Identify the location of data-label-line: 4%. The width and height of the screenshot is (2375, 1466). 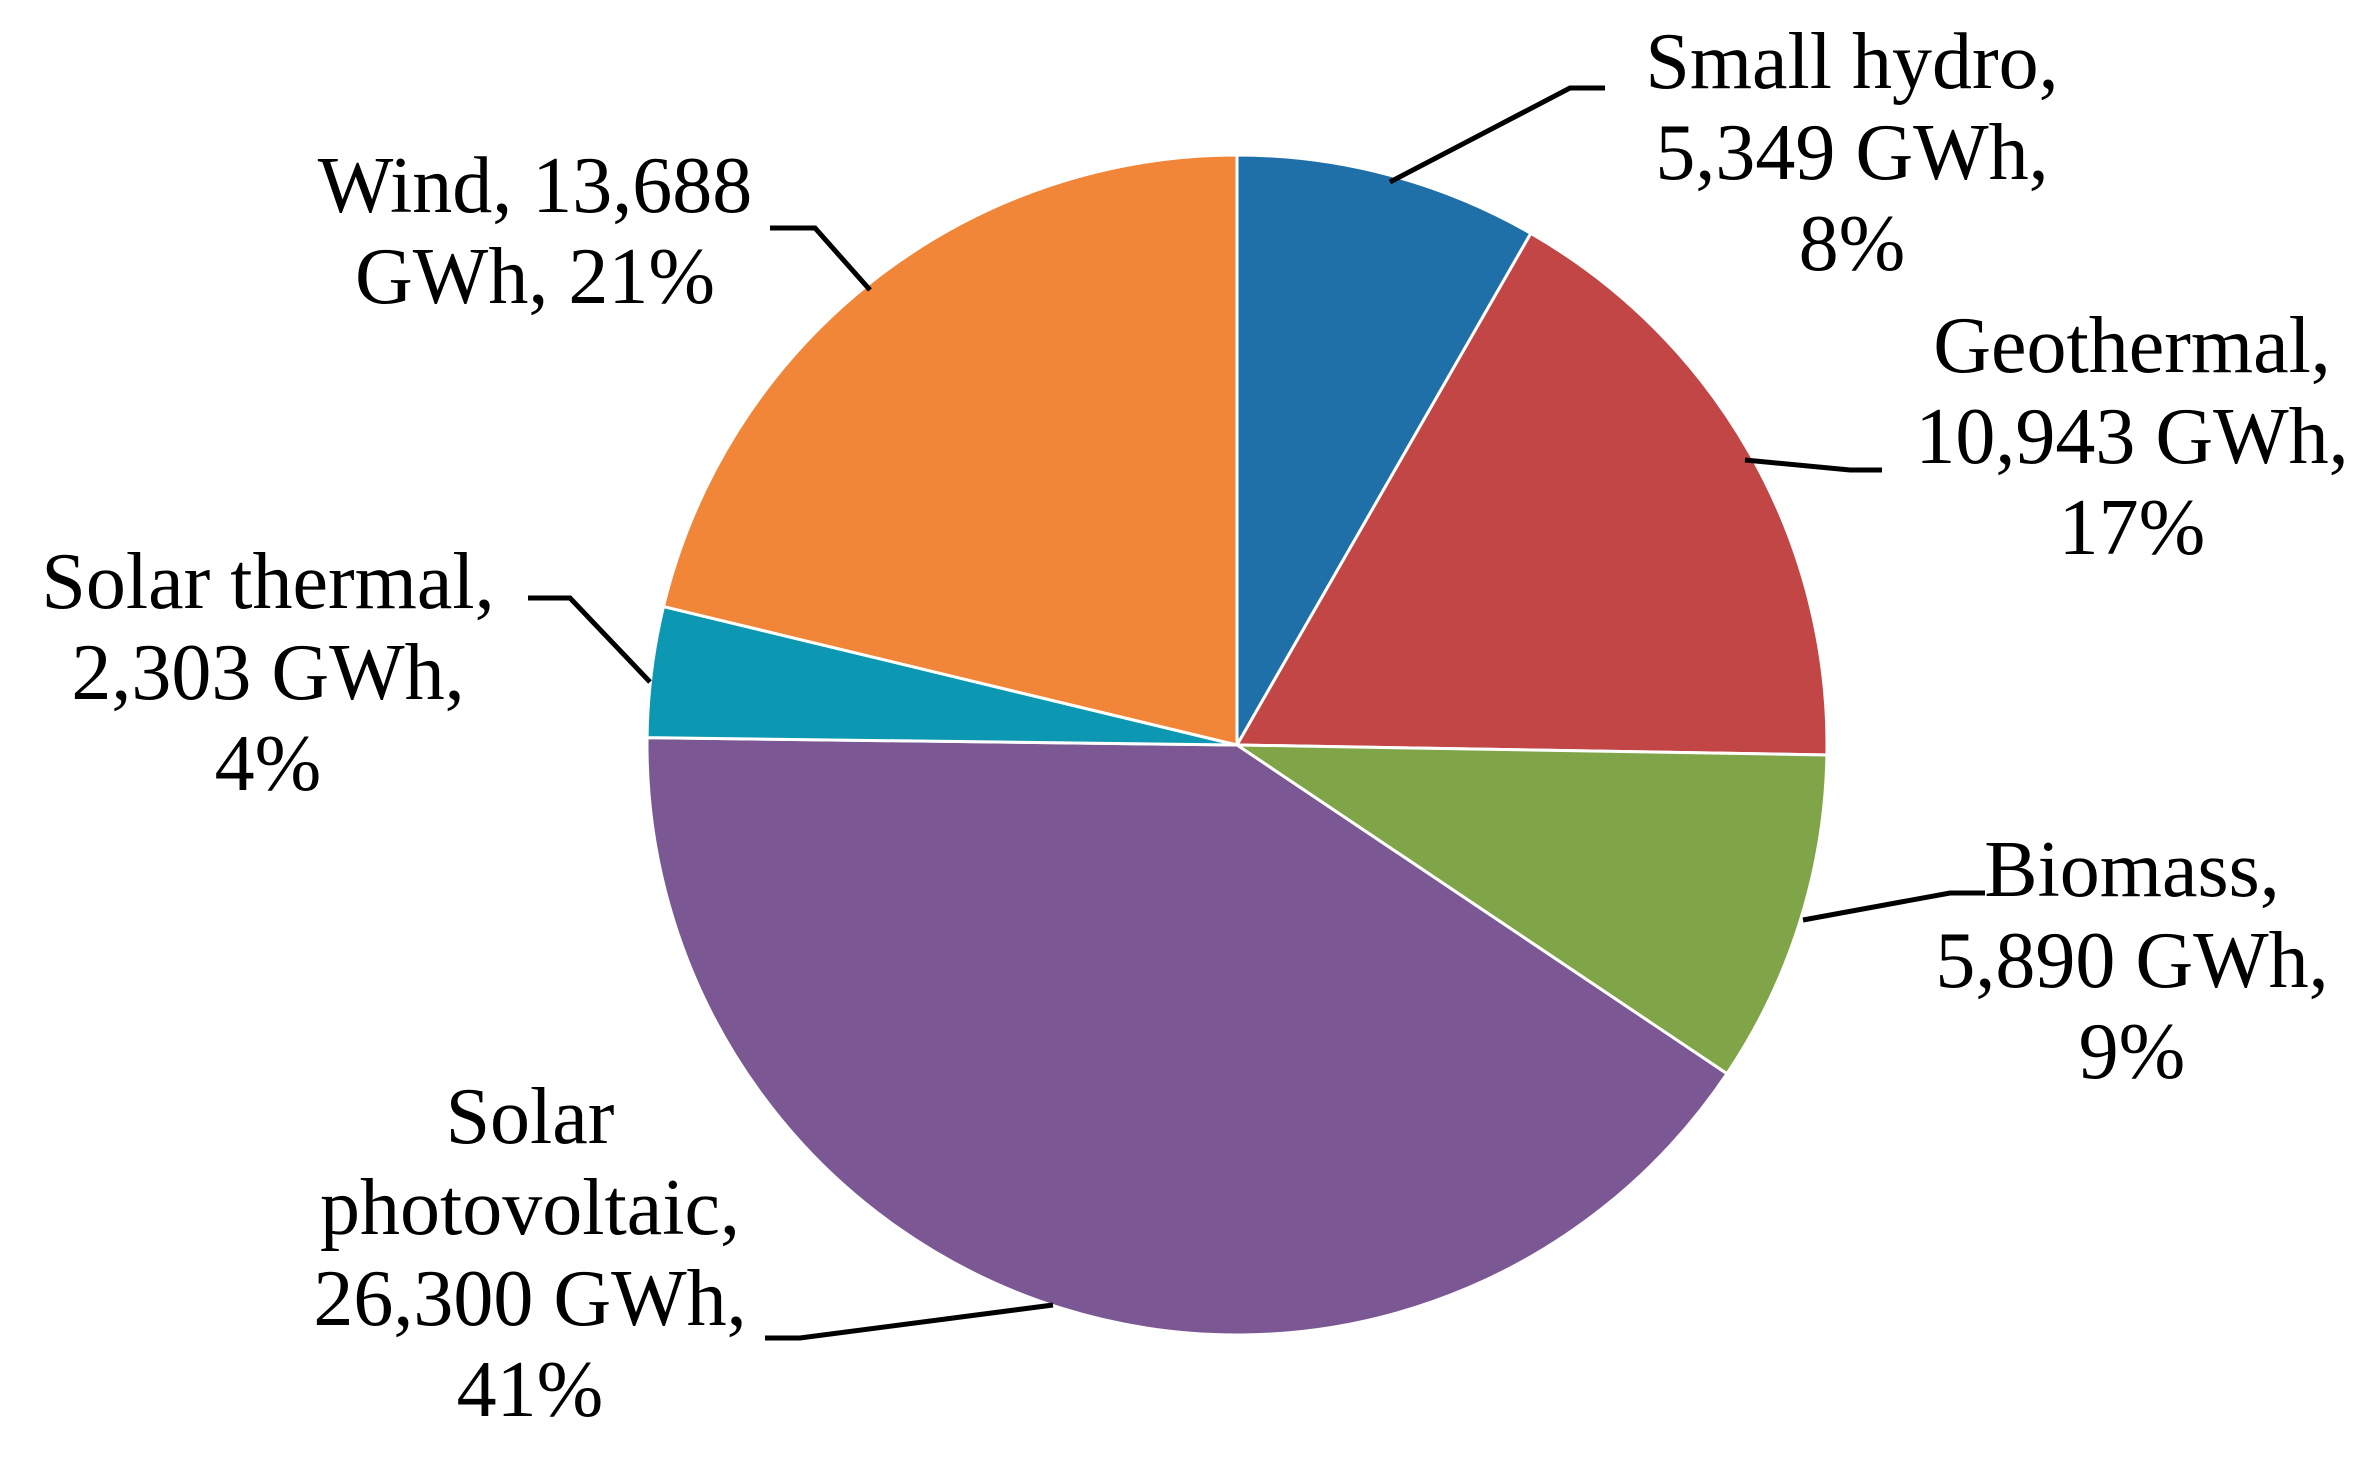
(268, 764).